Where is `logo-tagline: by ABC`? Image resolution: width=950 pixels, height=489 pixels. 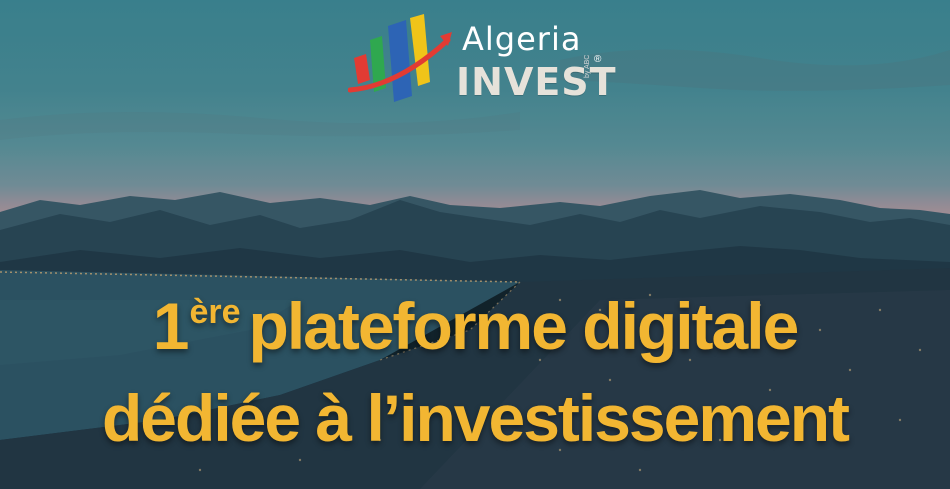 logo-tagline: by ABC is located at coordinates (587, 66).